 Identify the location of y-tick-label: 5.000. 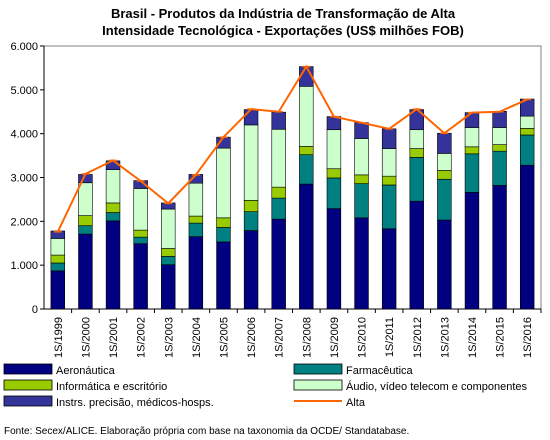
(24, 91).